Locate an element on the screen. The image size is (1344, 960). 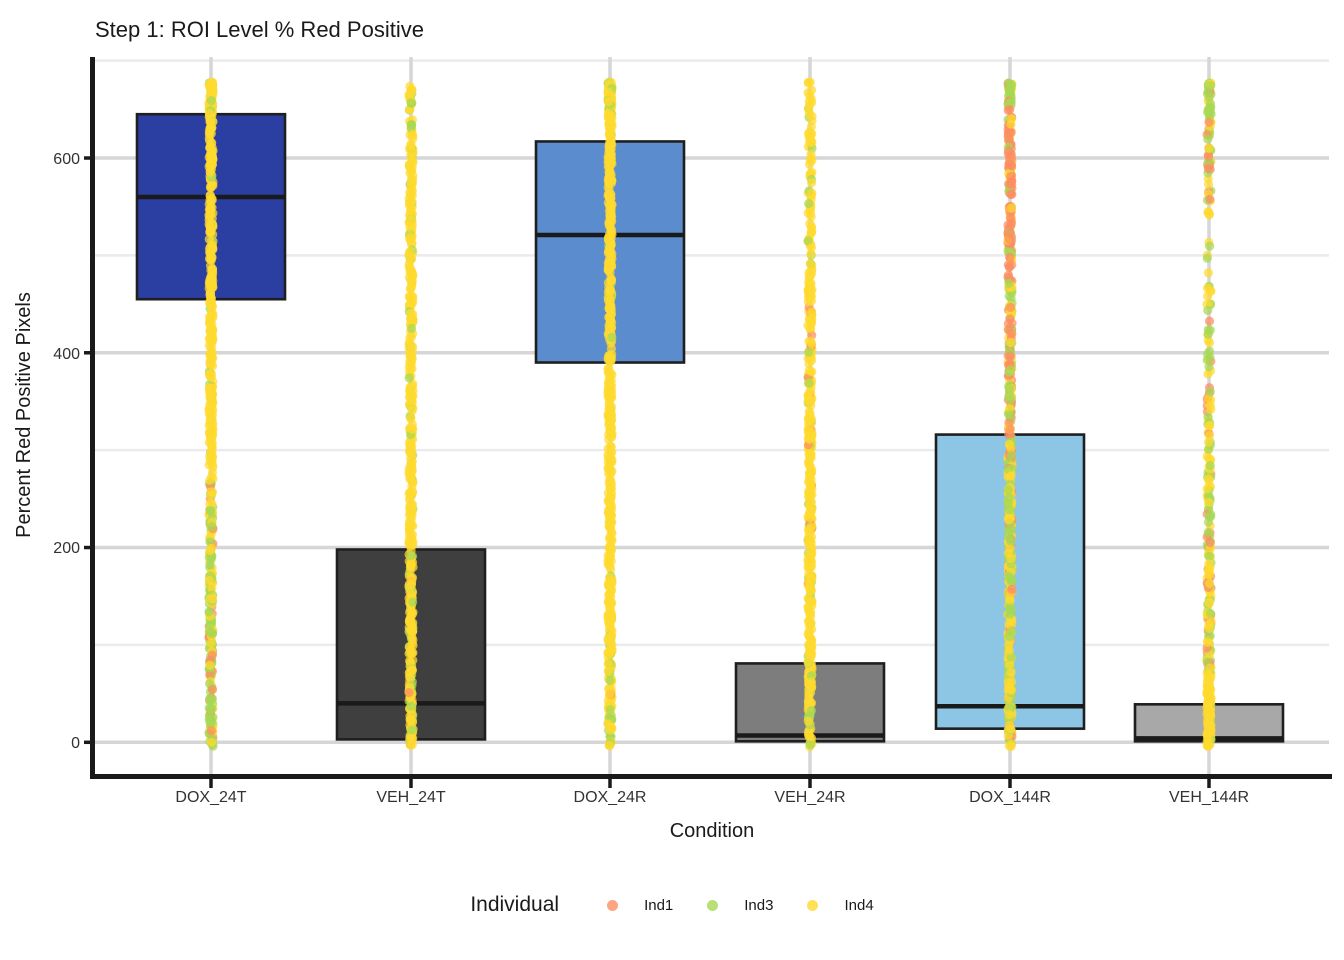
legend-item-ind1: Ind1 is located at coordinates (640, 905).